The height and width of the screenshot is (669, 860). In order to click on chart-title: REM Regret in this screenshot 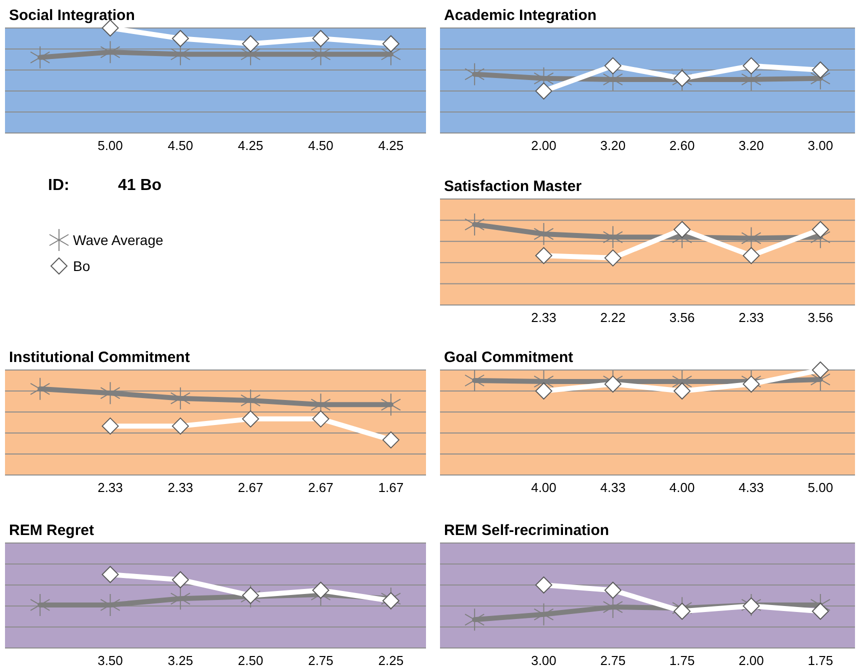, I will do `click(51, 530)`.